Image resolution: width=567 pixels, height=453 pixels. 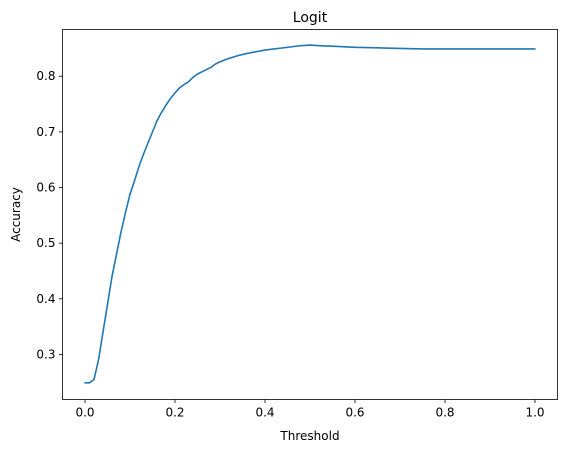 I want to click on x-tick-label: 0.8, so click(x=444, y=413).